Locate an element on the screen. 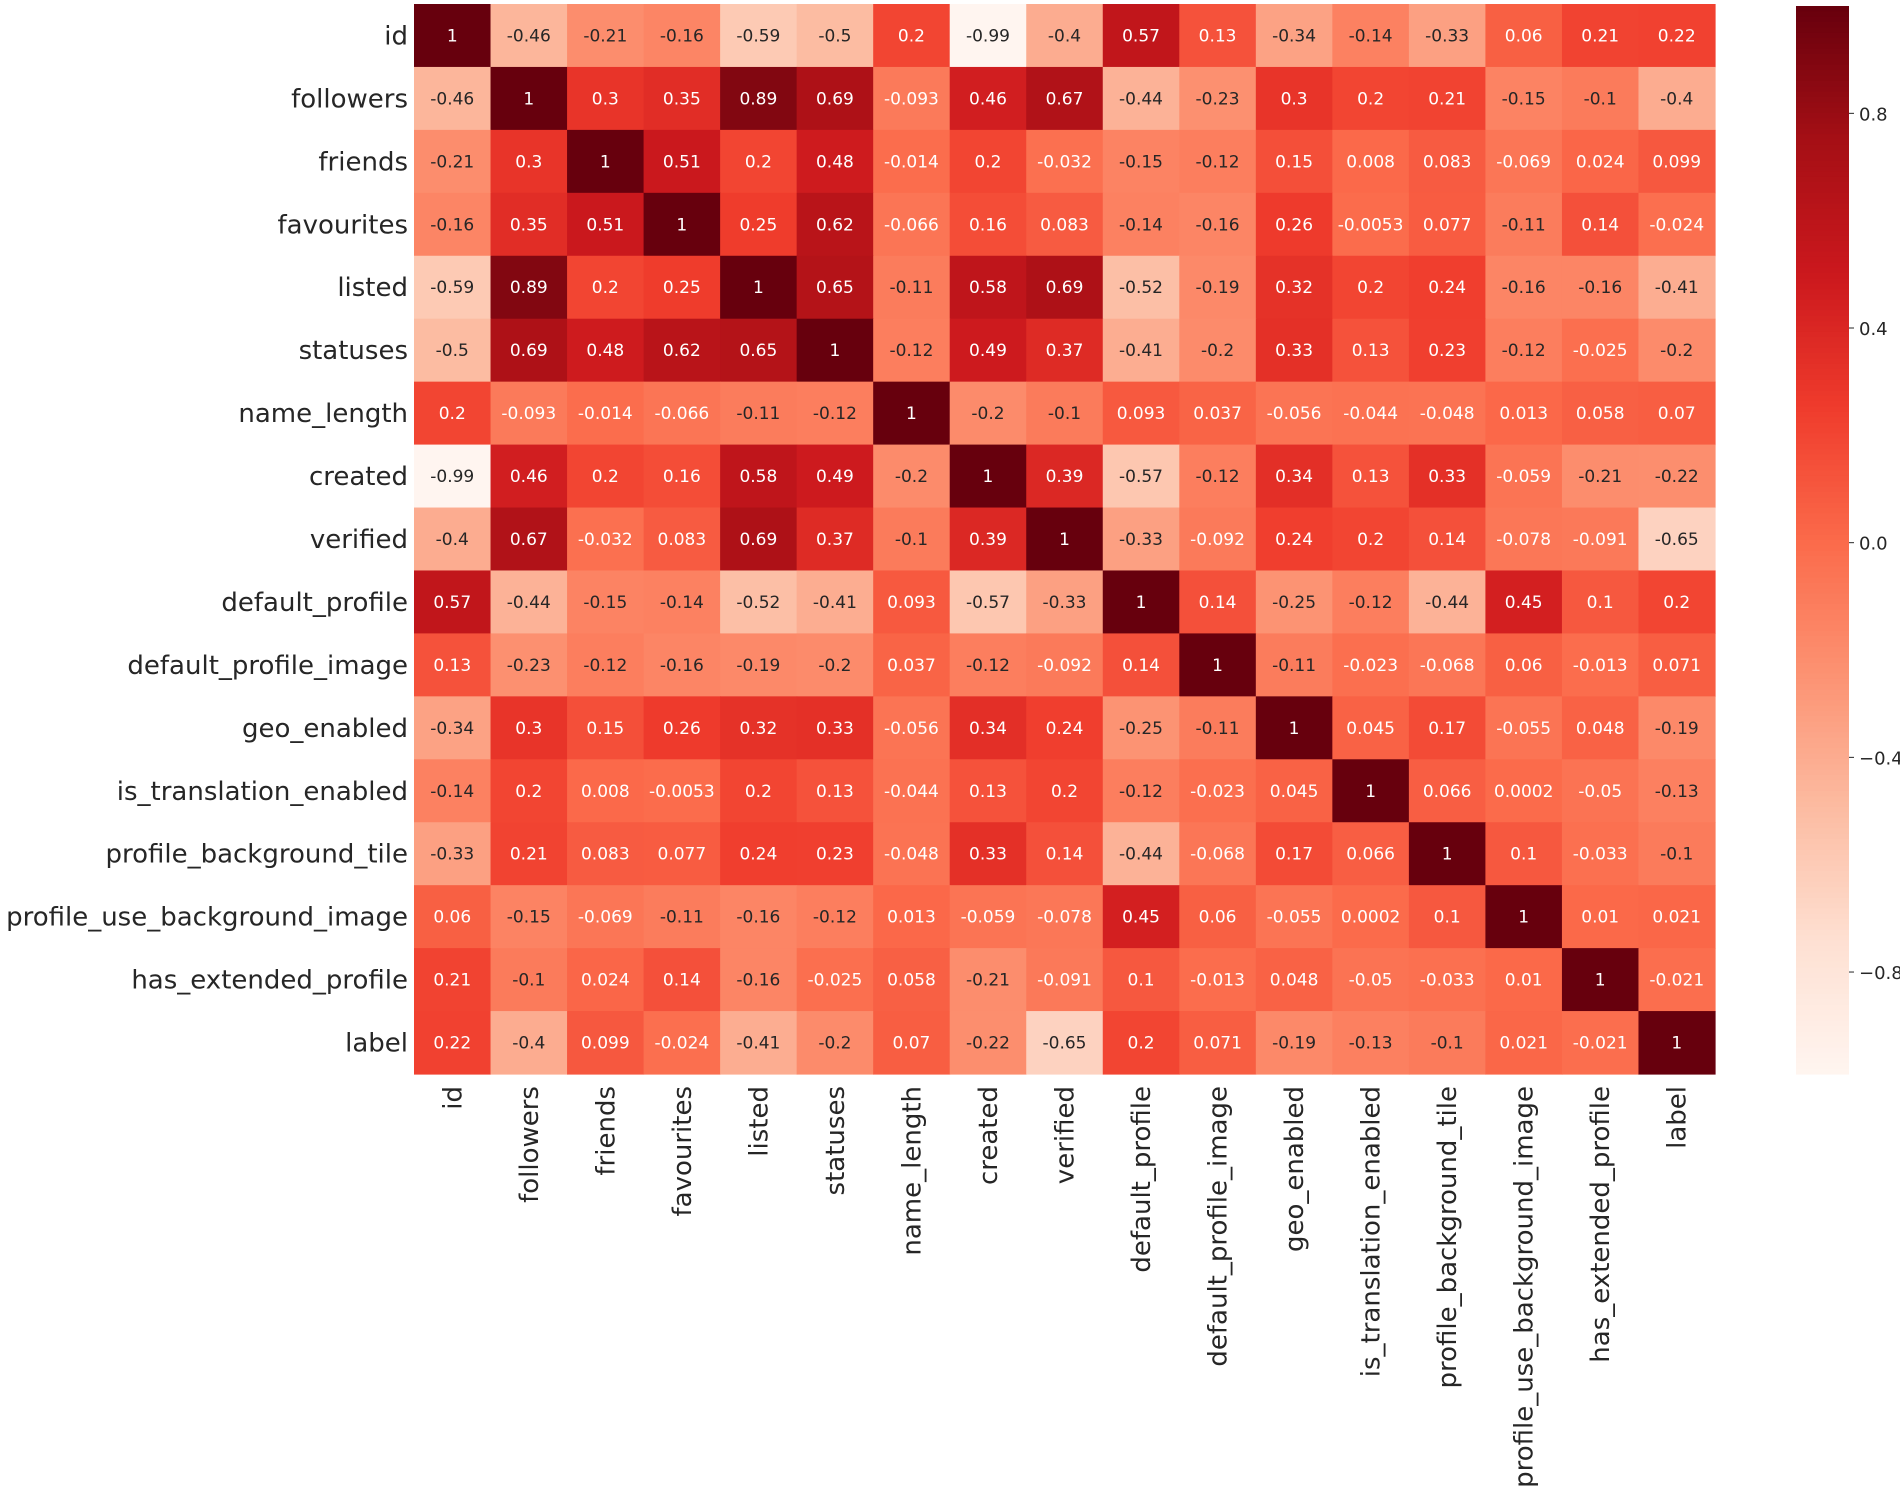  cell-value-label: 0.093 is located at coordinates (1141, 414).